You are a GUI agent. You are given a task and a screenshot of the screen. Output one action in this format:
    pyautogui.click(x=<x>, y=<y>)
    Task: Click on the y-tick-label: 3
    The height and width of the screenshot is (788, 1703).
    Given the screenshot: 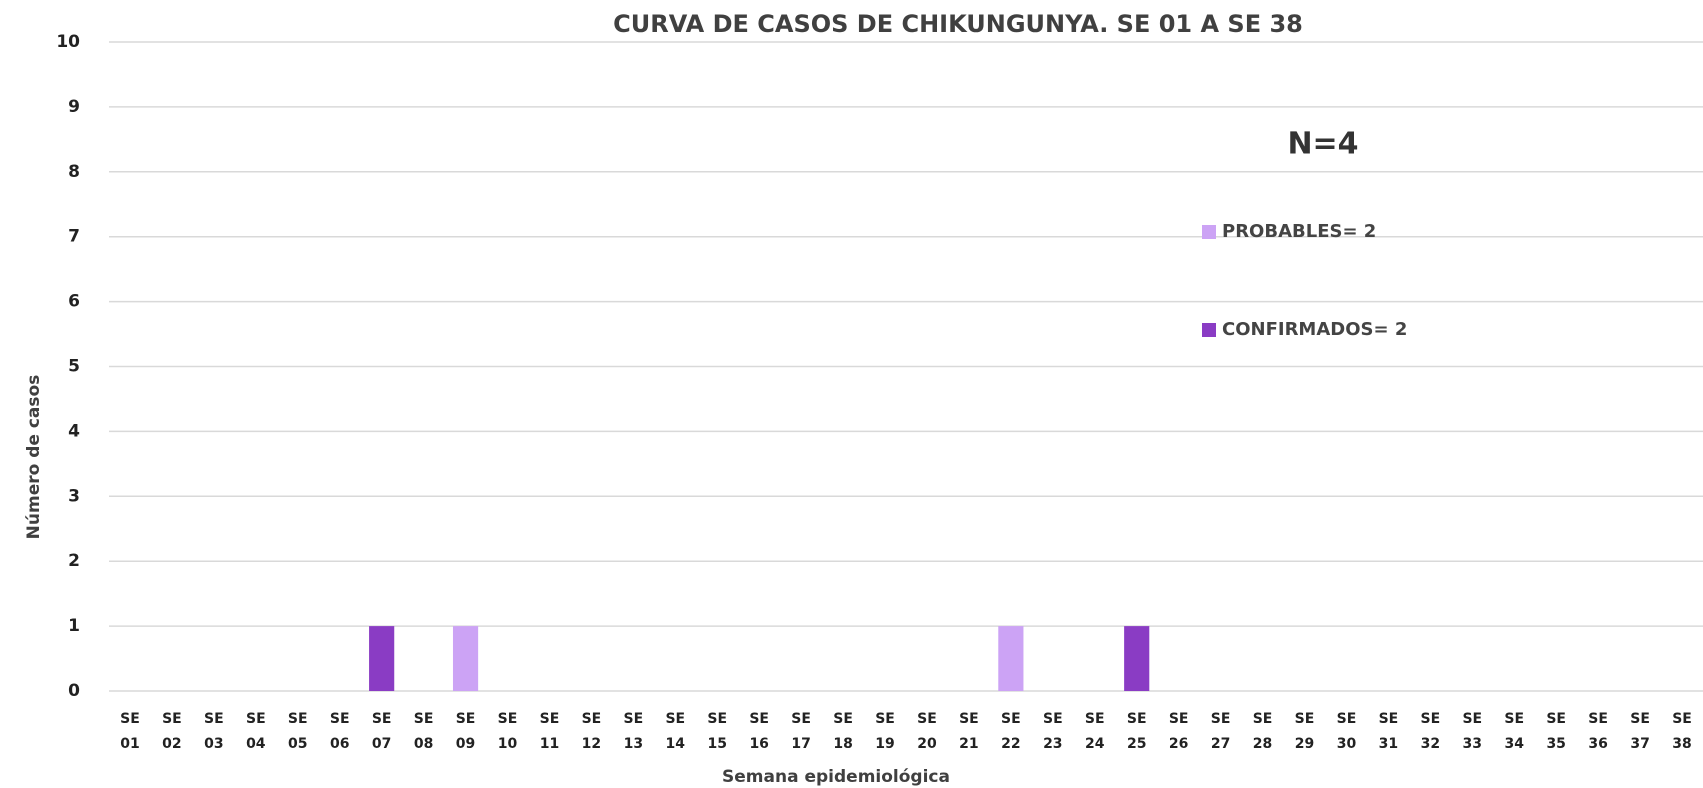 What is the action you would take?
    pyautogui.click(x=74, y=496)
    